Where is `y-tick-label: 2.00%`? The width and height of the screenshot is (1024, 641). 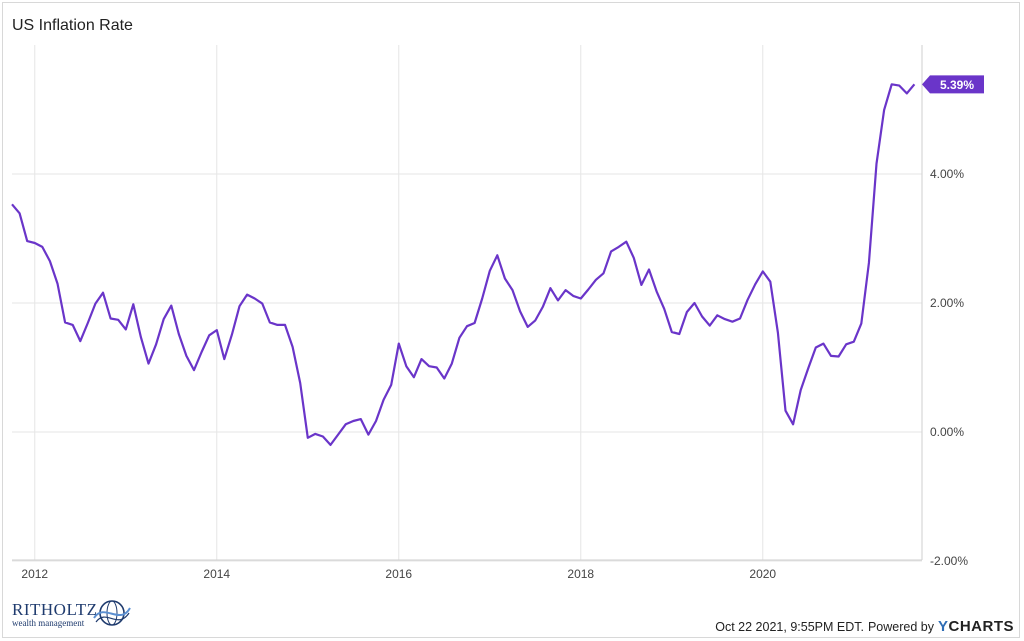 y-tick-label: 2.00% is located at coordinates (947, 303).